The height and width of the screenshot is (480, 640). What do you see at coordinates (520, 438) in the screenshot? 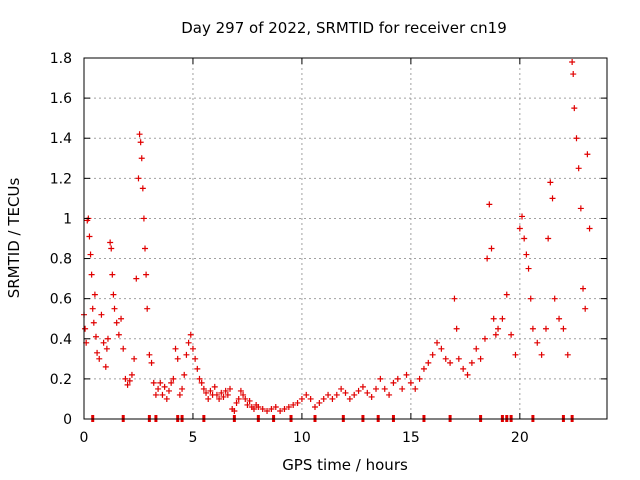
I see `x-tick-label: 20` at bounding box center [520, 438].